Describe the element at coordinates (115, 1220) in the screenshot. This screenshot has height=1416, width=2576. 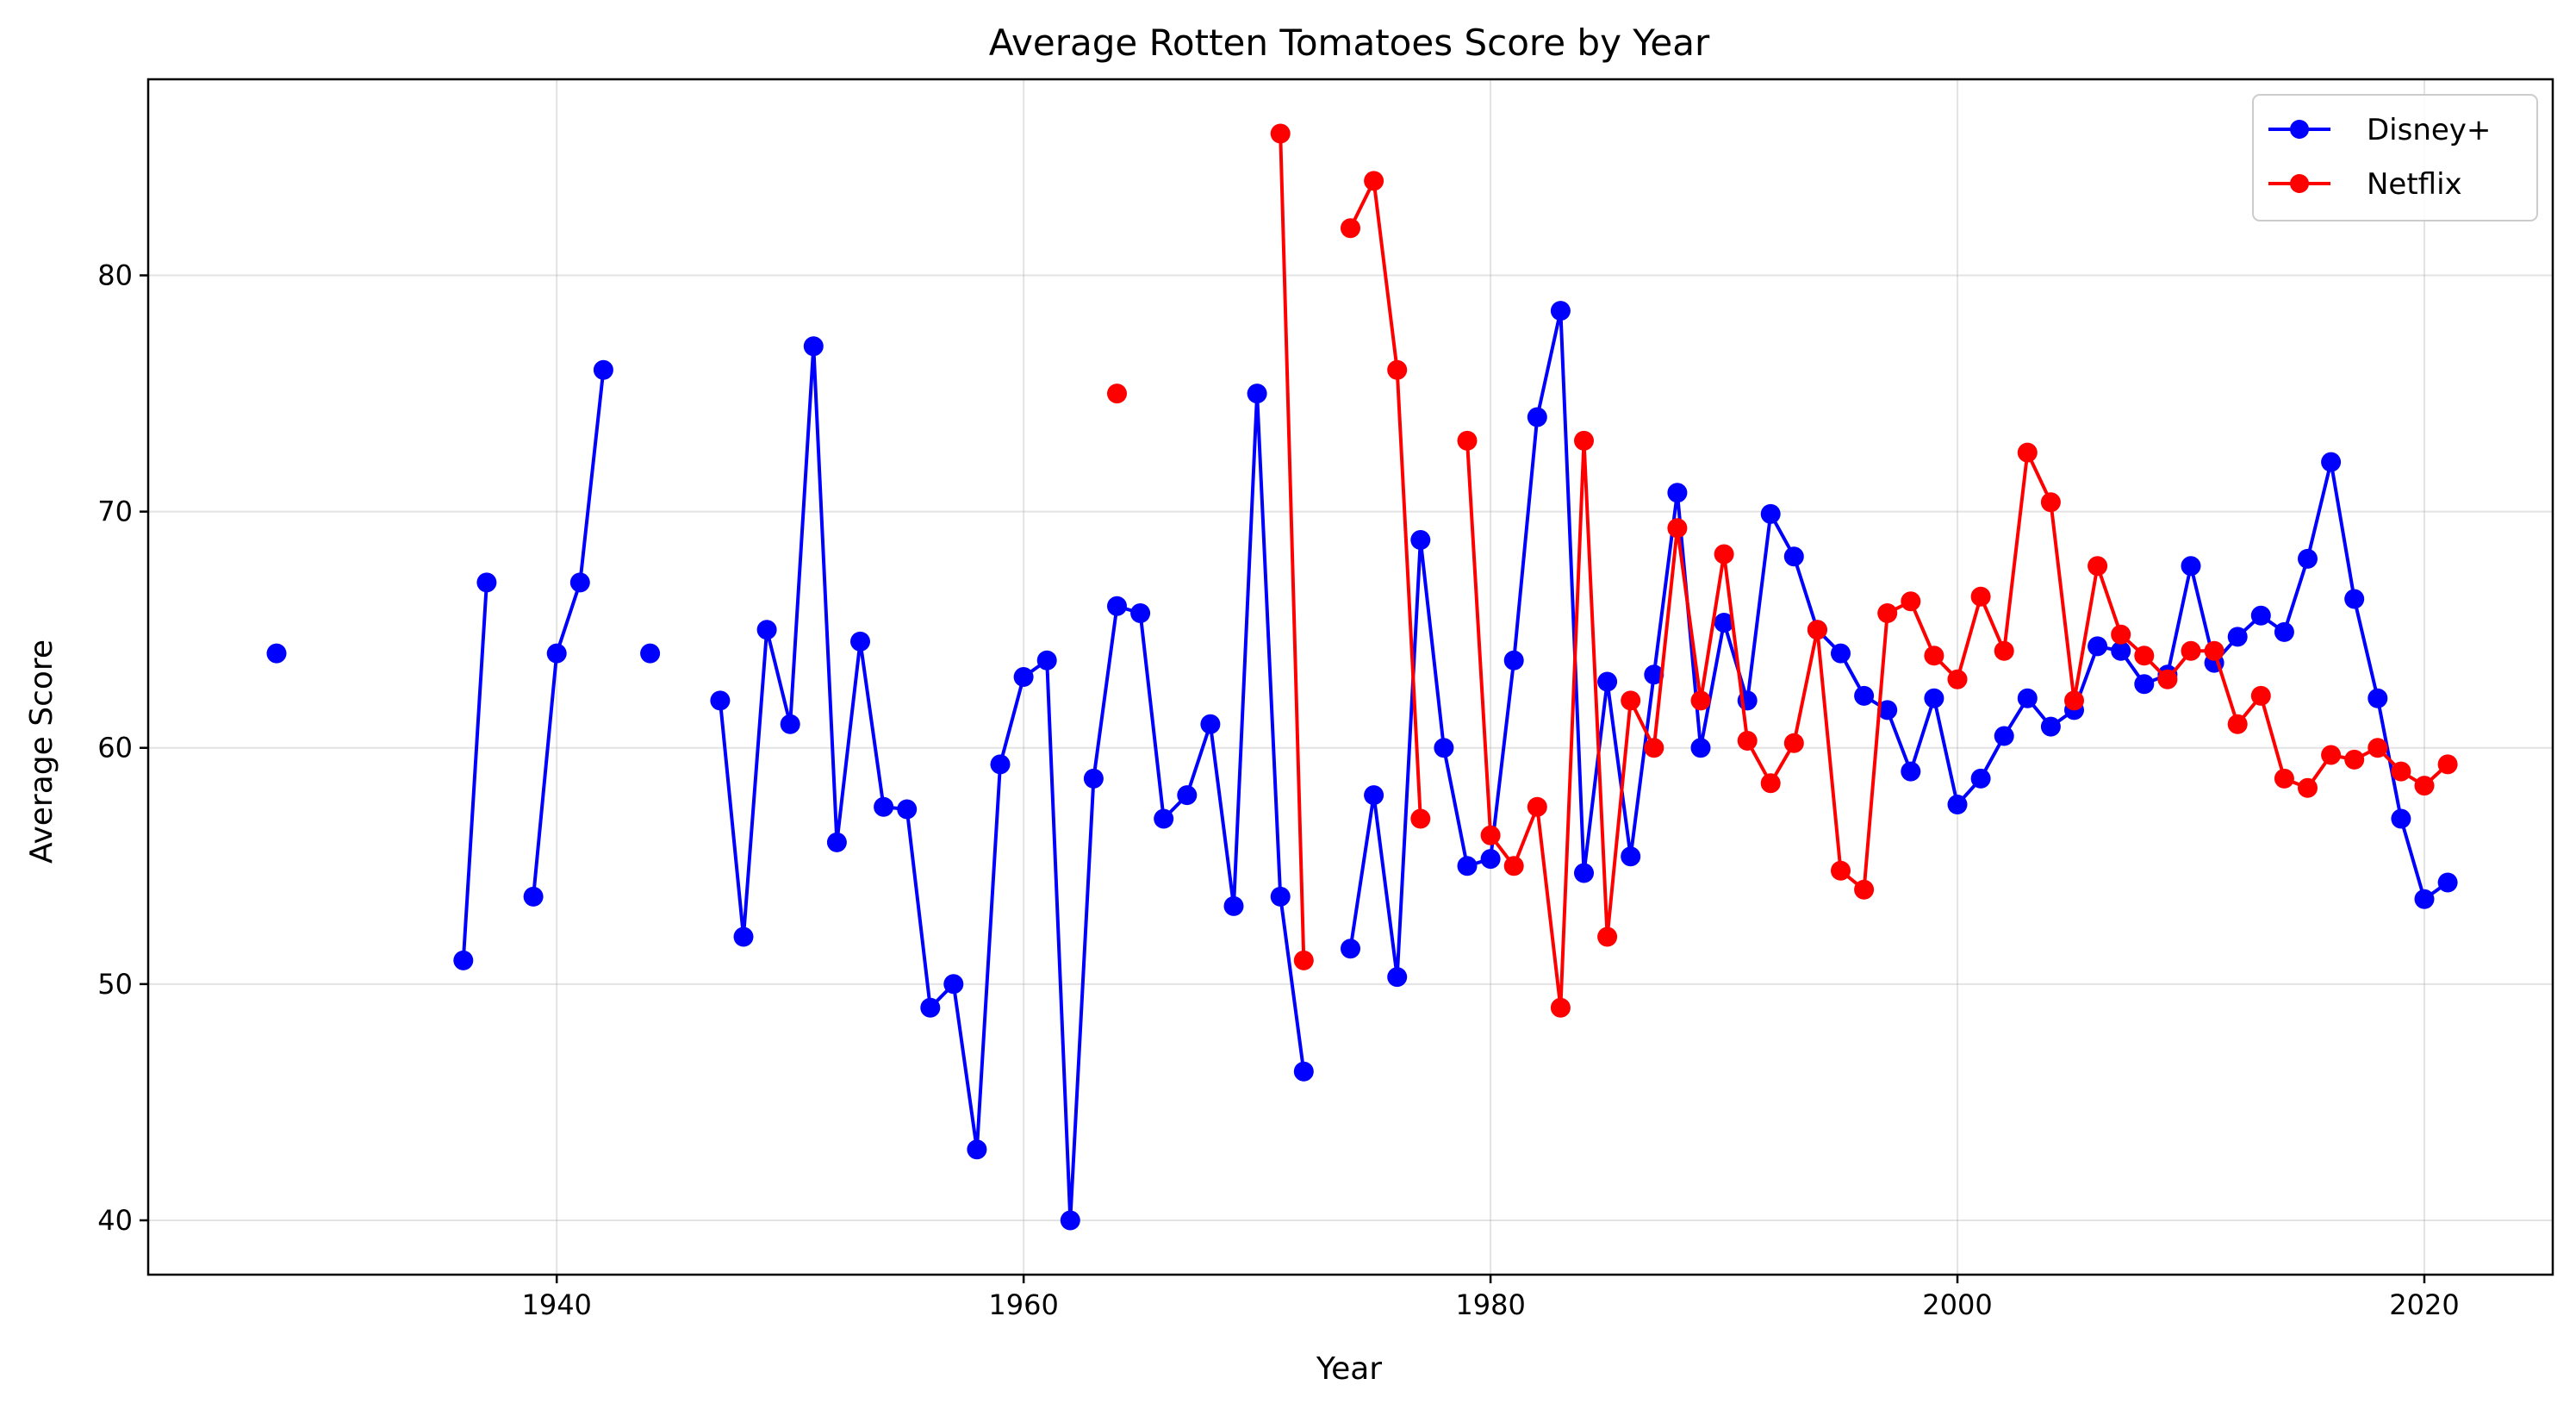
I see `y-tick-label: 40` at that location.